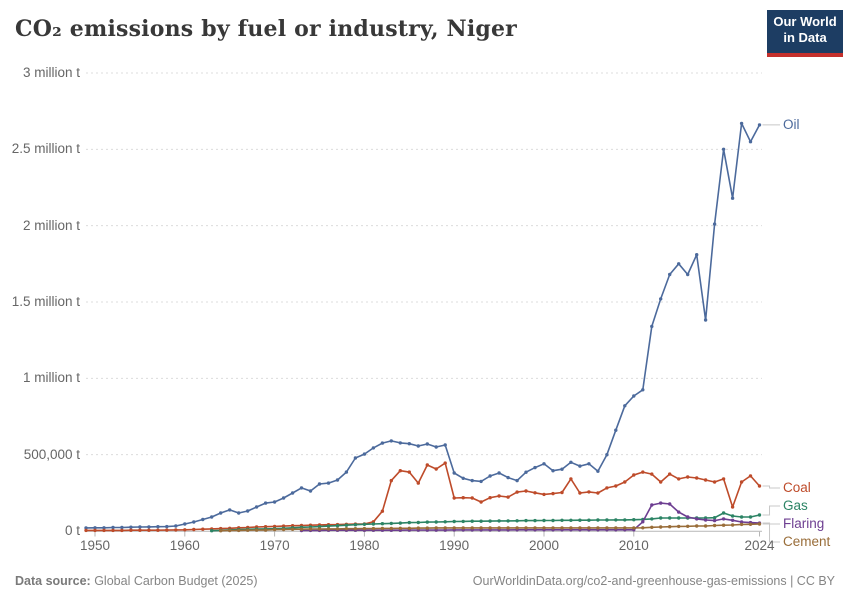 The width and height of the screenshot is (850, 600). Describe the element at coordinates (454, 545) in the screenshot. I see `x-axis-label: 1990` at that location.